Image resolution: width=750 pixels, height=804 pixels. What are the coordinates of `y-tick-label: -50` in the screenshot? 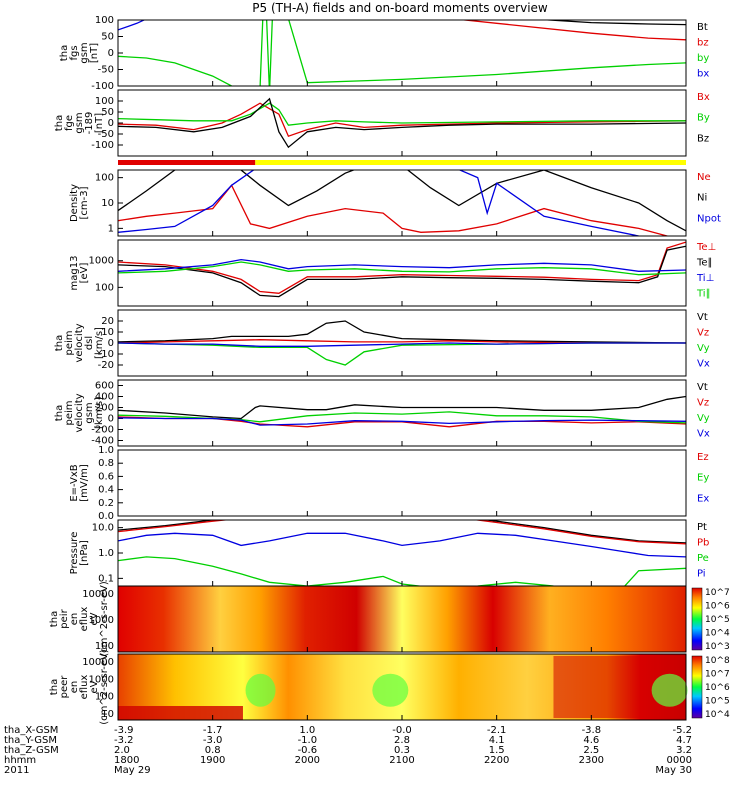 It's located at (106, 134).